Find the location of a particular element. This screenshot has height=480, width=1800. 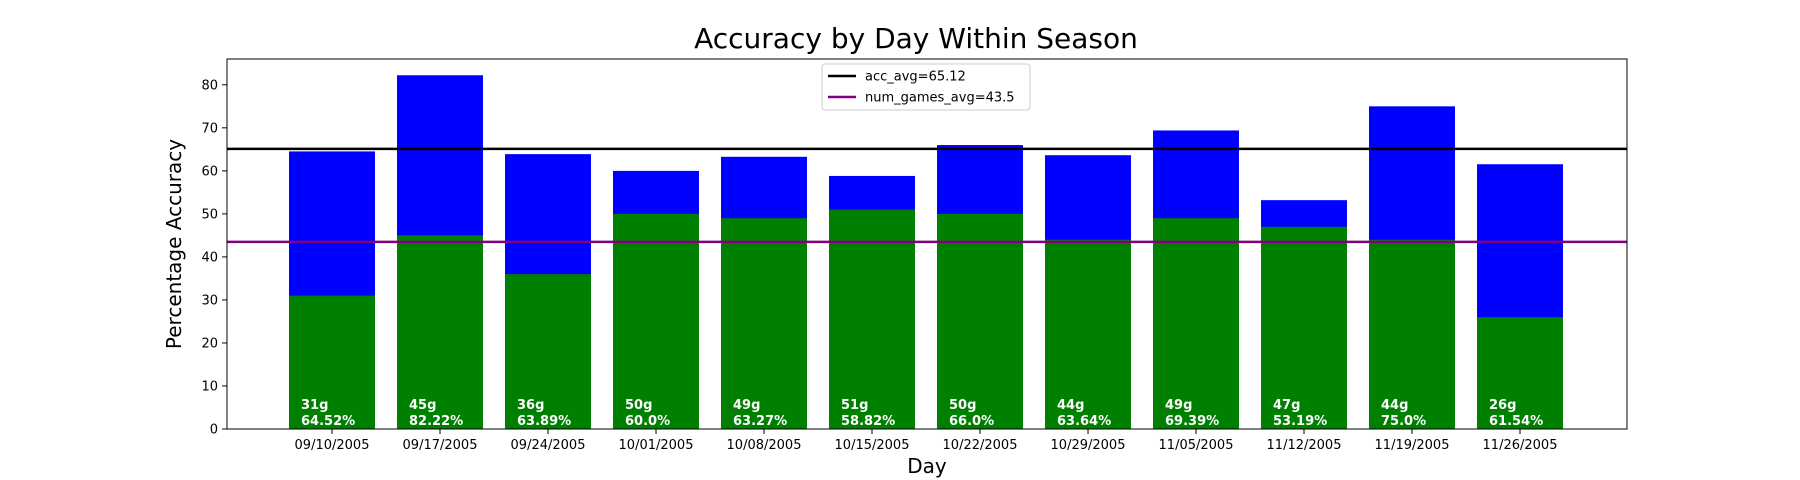

bar-label-accuracy: 58.82% is located at coordinates (868, 421).